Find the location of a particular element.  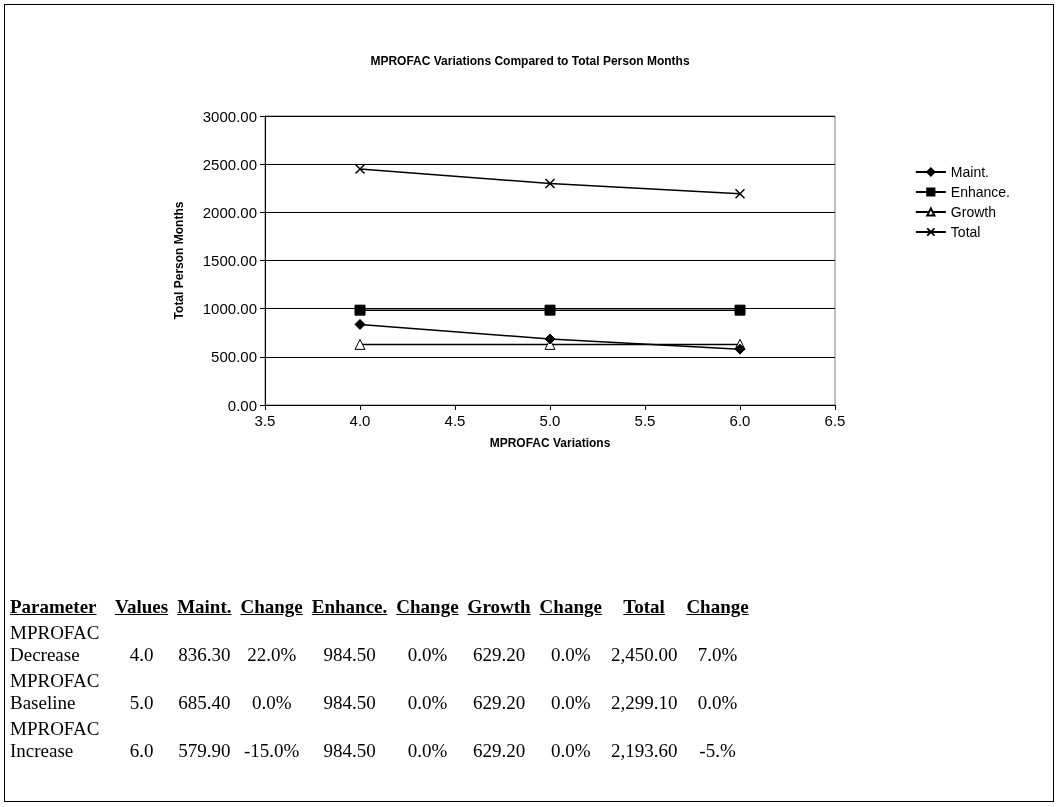

x-tick-label: 6.0 is located at coordinates (740, 420).